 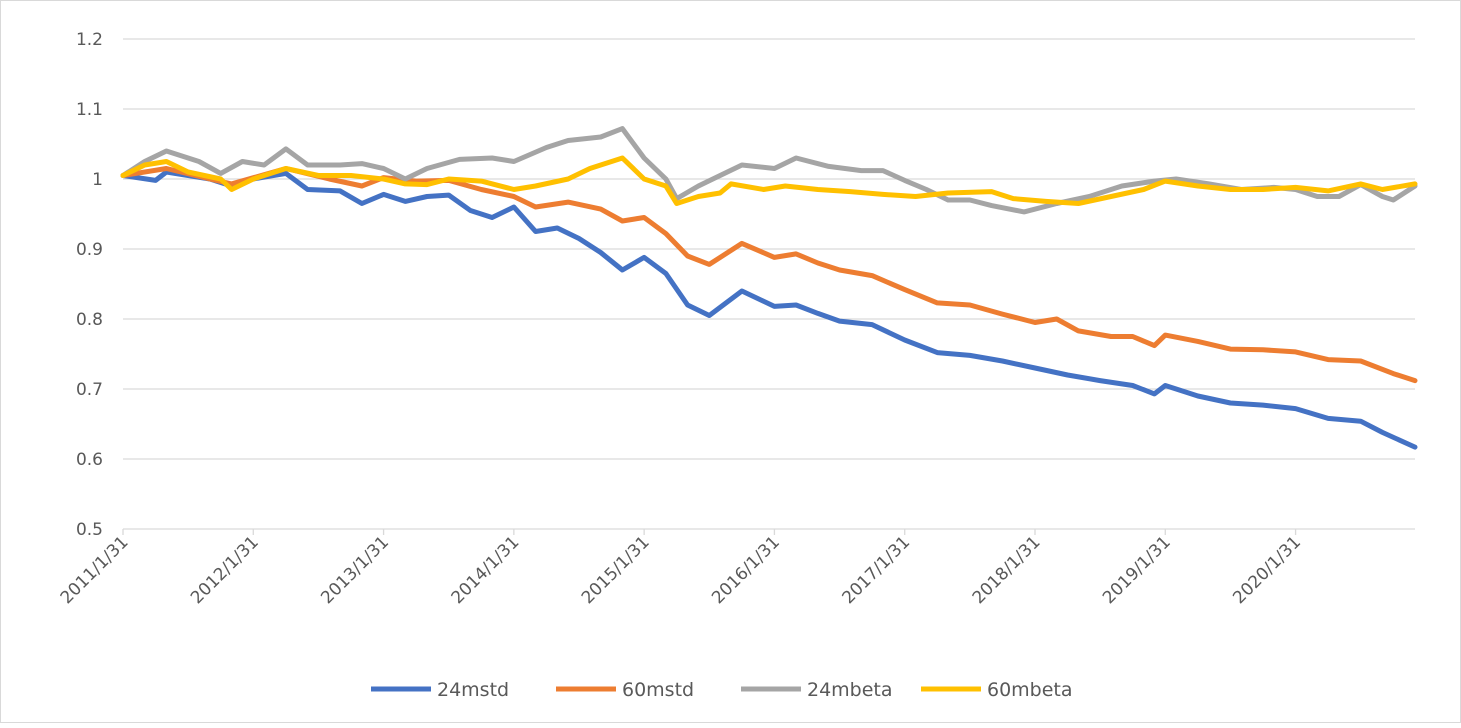 I want to click on y-tick-label: 0.8, so click(x=89, y=320).